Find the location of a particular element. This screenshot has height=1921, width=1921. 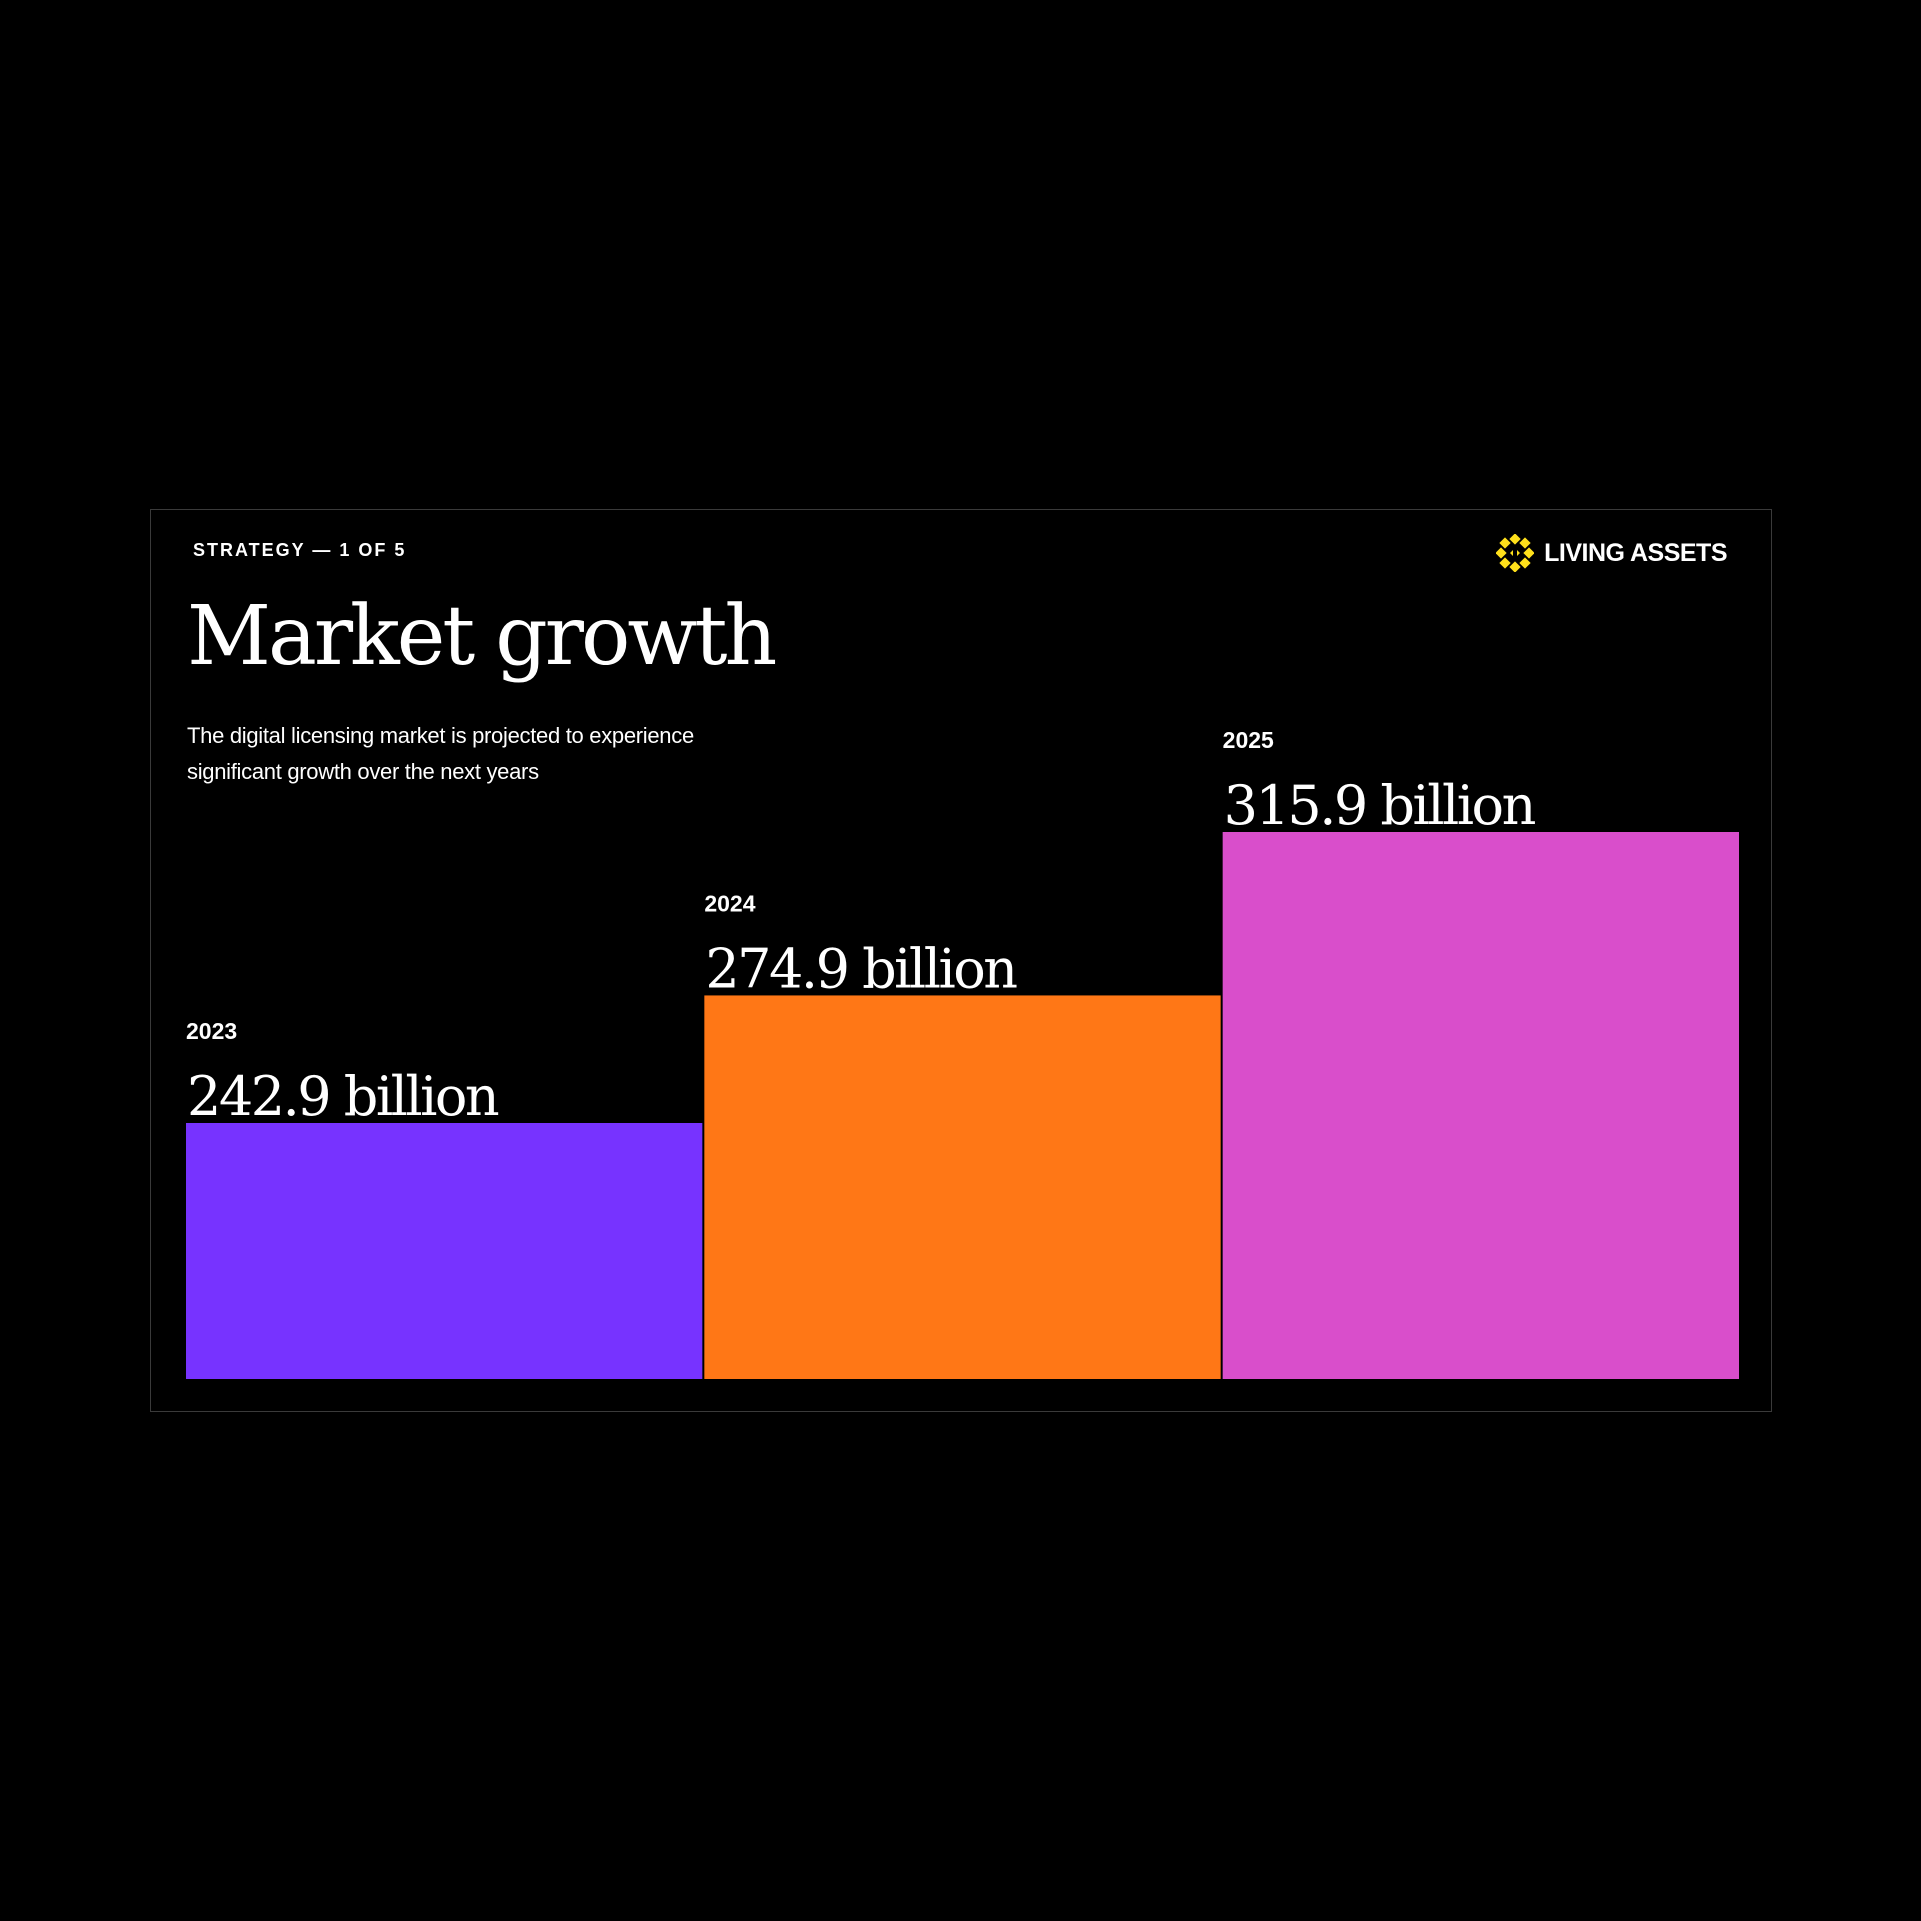

page-title: Market growth is located at coordinates (482, 636).